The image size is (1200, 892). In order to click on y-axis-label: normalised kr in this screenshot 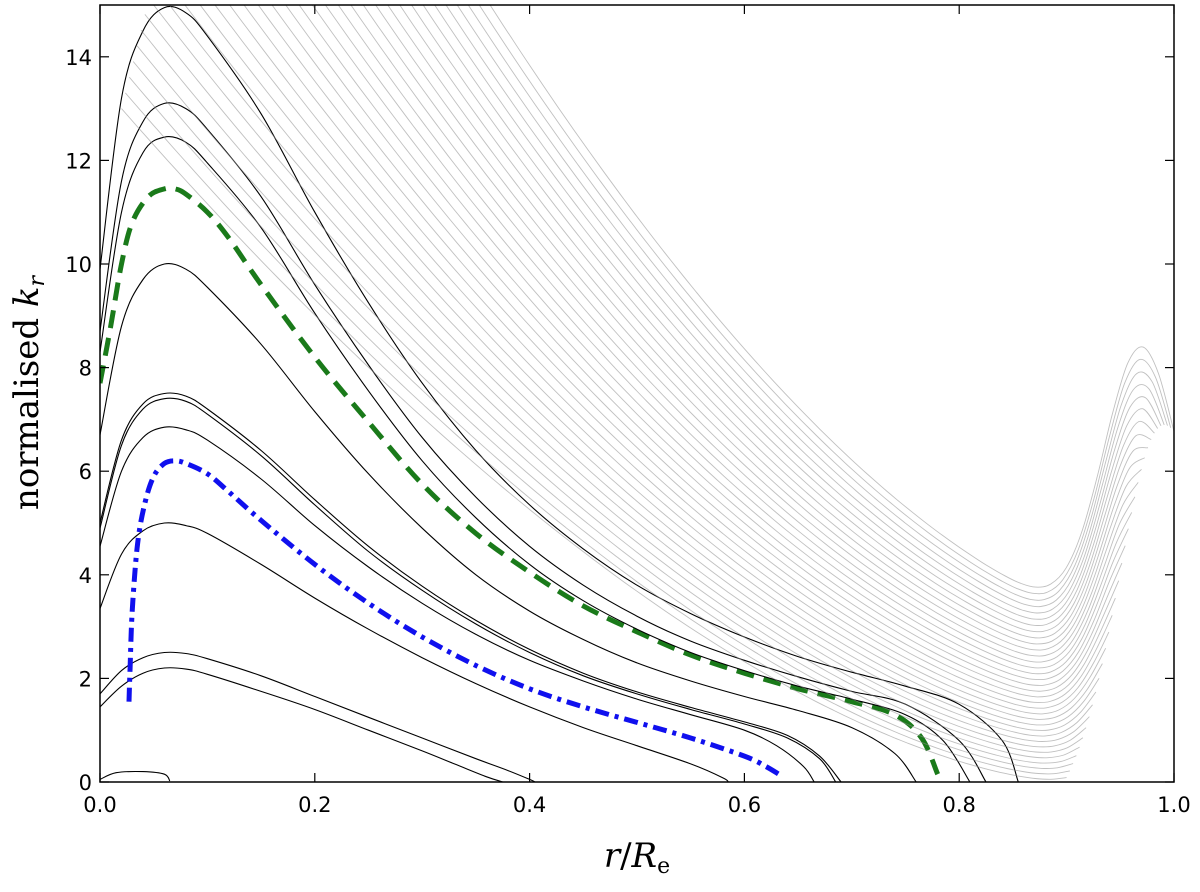, I will do `click(28, 392)`.